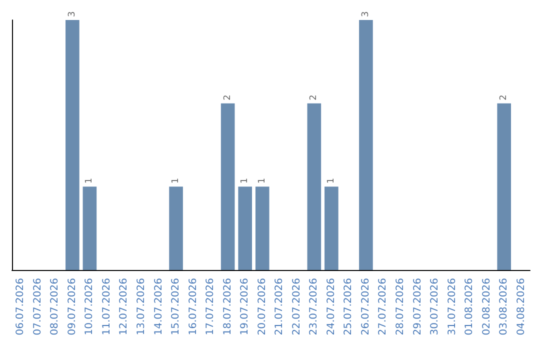  I want to click on x-tick-label: 21.07.2026, so click(280, 307).